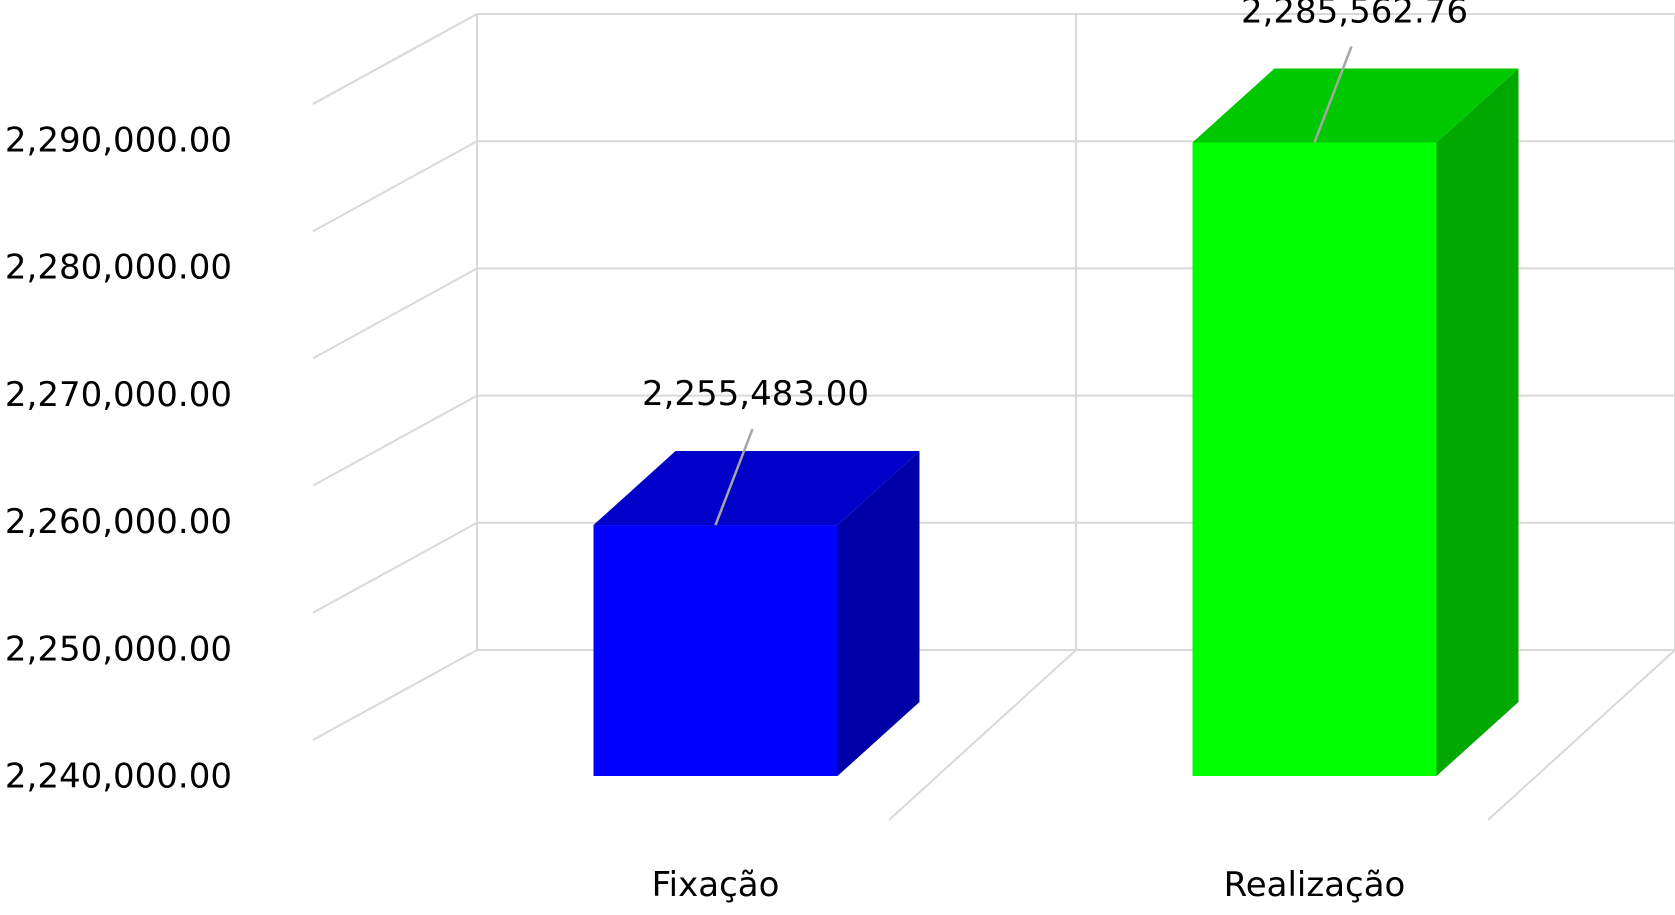 This screenshot has width=1675, height=915. I want to click on data-label: 2,285,562.76, so click(1354, 15).